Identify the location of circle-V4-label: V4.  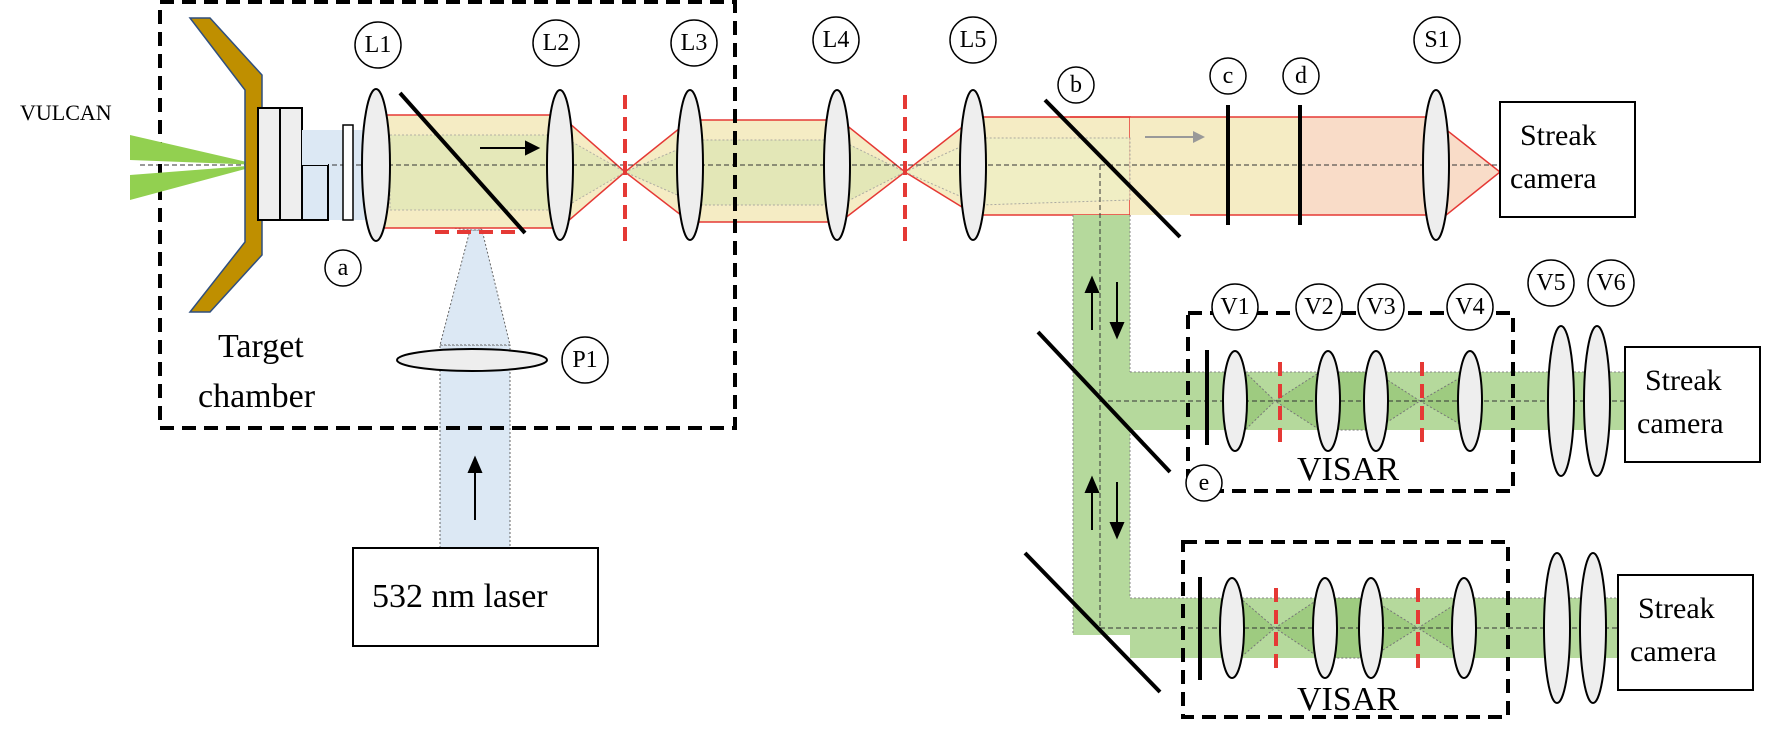
(1469, 307).